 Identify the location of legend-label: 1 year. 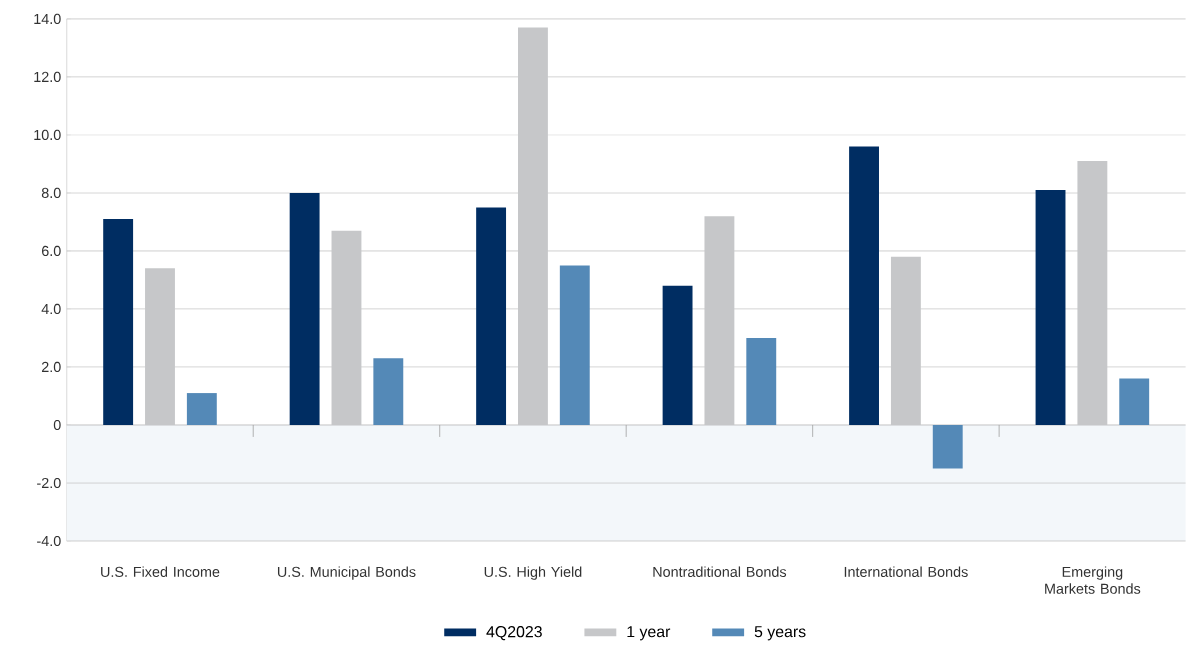
(649, 633).